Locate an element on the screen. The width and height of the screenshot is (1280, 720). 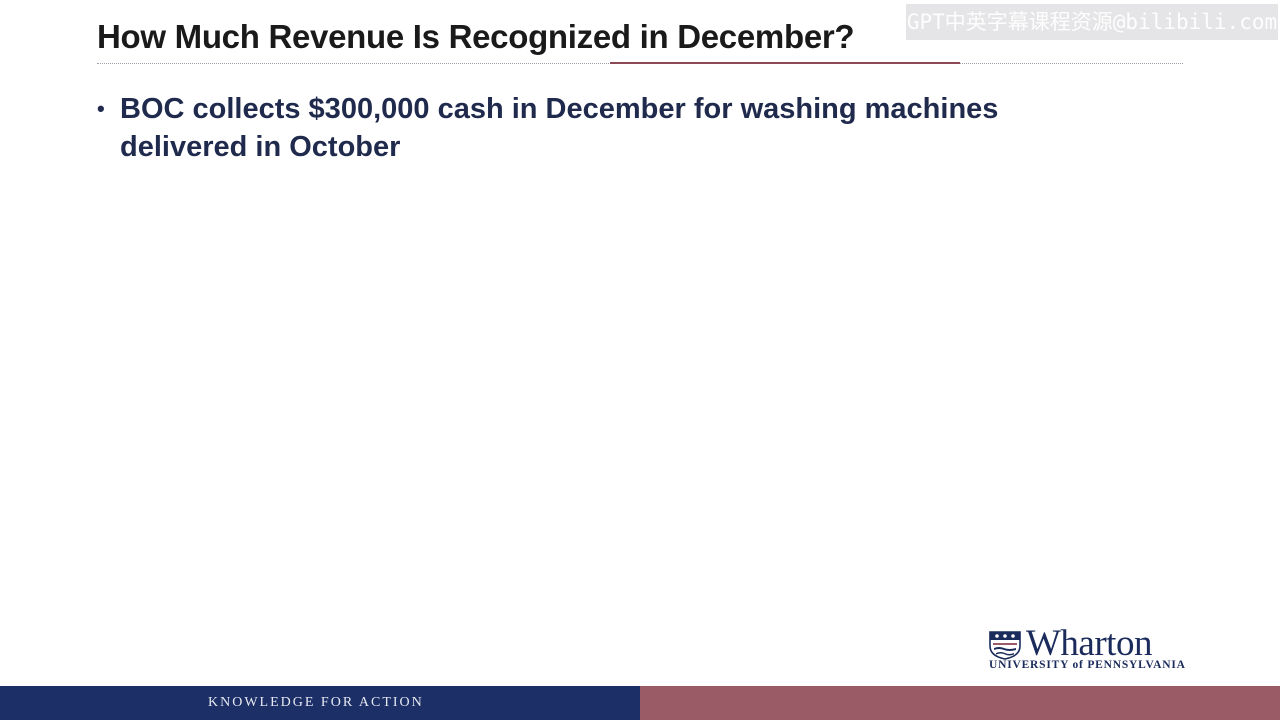
penn-shield-icon is located at coordinates (1005, 645).